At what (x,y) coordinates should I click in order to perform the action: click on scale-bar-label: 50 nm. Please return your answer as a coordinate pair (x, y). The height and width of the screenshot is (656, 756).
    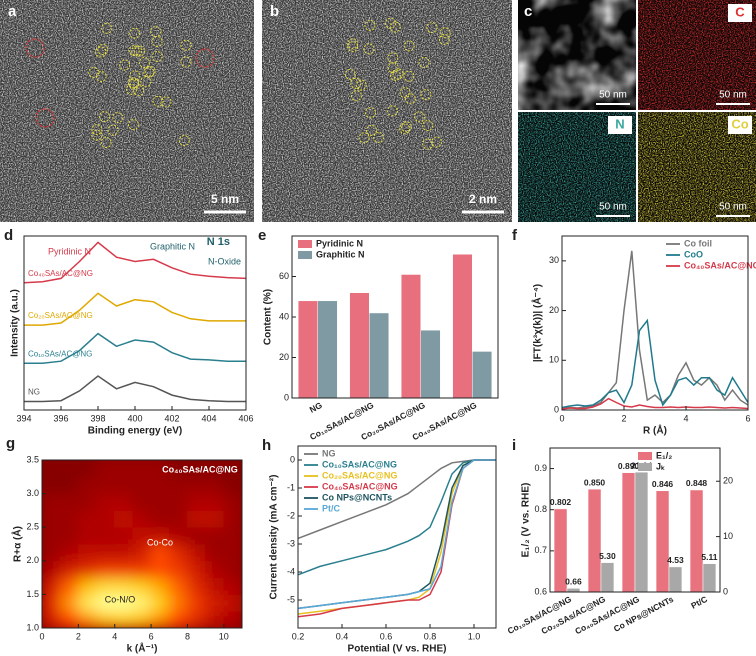
    Looking at the image, I should click on (613, 207).